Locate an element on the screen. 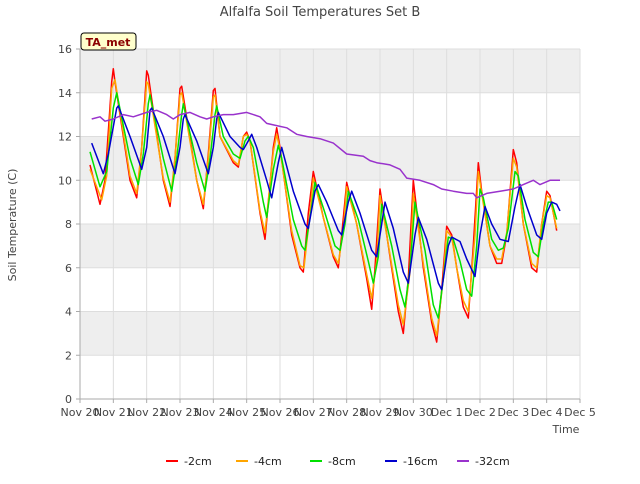  legend-label: -2cm is located at coordinates (198, 461).